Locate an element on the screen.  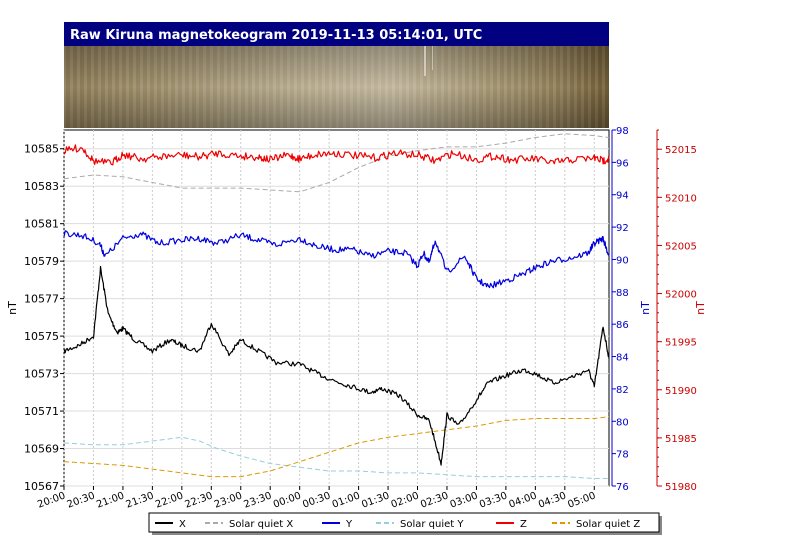
right-y-tick-label: 94 is located at coordinates (622, 196).